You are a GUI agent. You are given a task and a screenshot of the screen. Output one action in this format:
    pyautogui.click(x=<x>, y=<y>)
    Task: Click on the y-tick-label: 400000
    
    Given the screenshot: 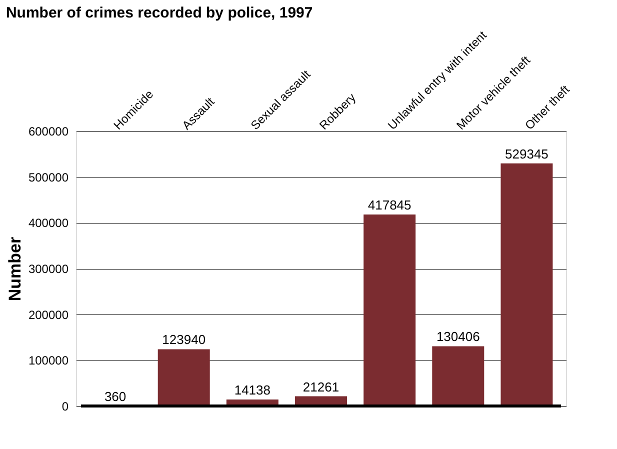 What is the action you would take?
    pyautogui.click(x=48, y=223)
    